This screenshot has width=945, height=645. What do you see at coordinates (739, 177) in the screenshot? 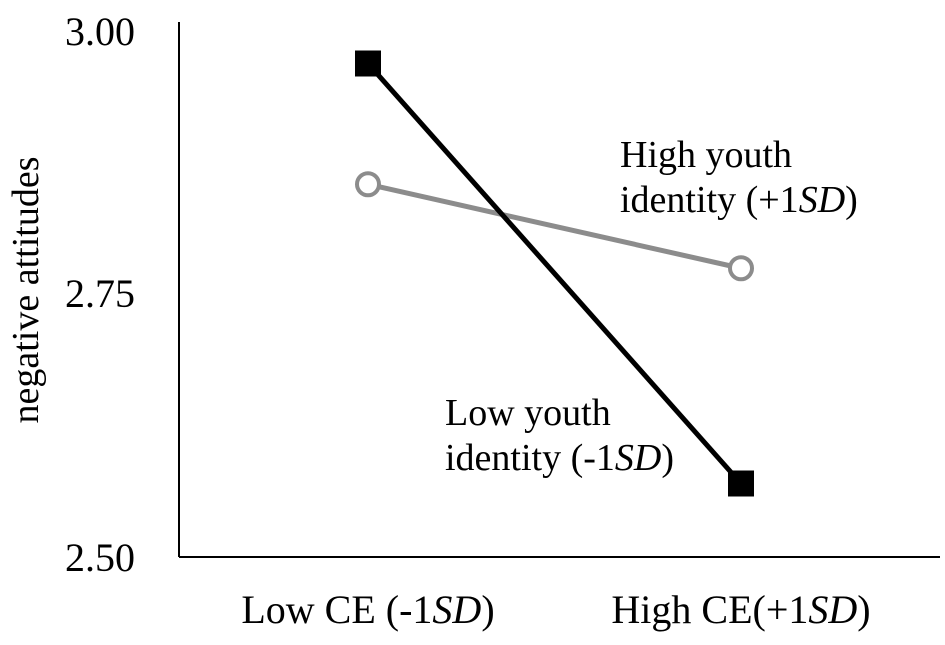
I see `annotation-high-youth-identity: High youth identity (+1SD)` at bounding box center [739, 177].